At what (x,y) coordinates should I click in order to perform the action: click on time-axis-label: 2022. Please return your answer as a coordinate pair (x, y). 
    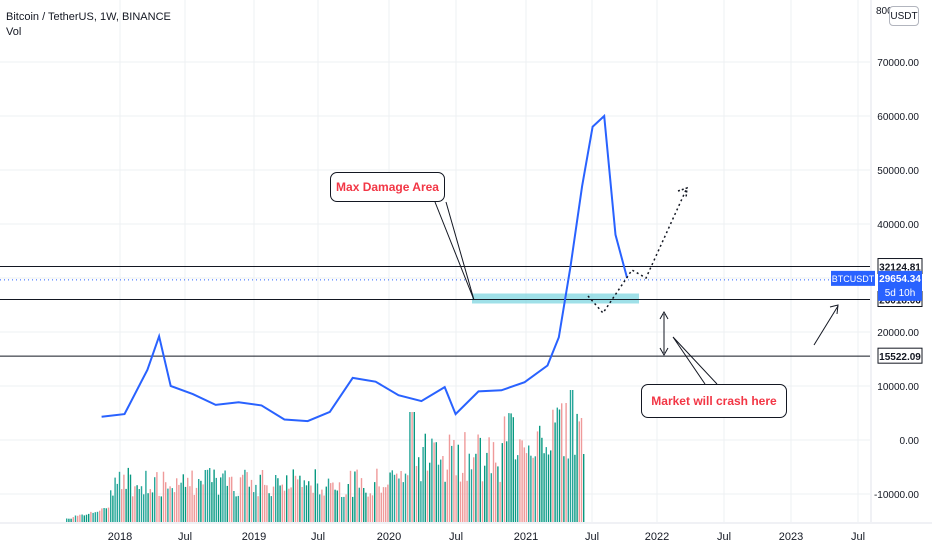
    Looking at the image, I should click on (657, 537).